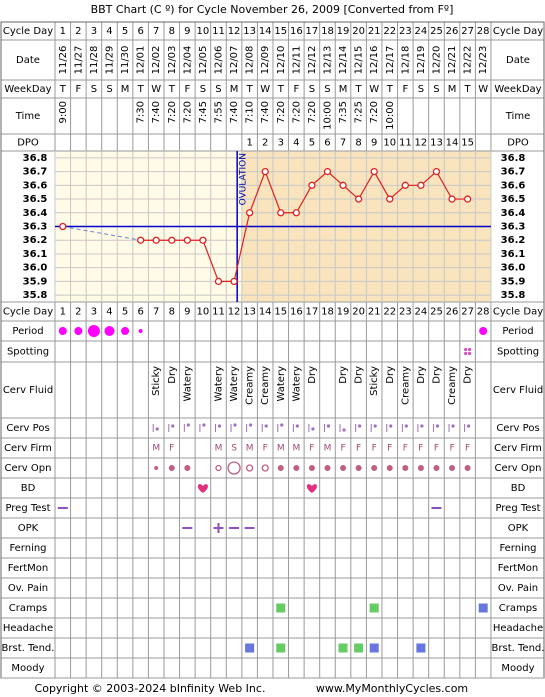 This screenshot has width=545, height=697. I want to click on cycle-day: 10, so click(203, 31).